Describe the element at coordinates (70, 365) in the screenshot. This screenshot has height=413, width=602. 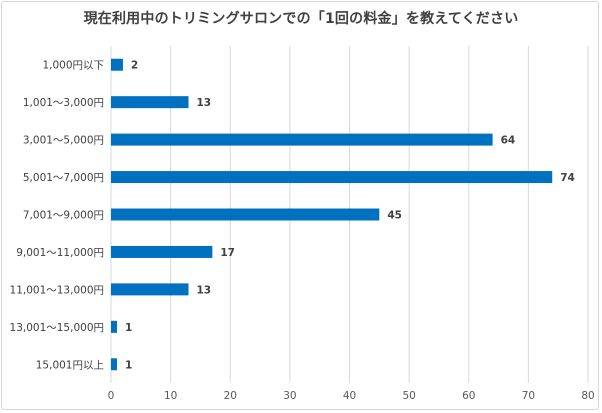
I see `y-tick-label: 15,001円以上` at that location.